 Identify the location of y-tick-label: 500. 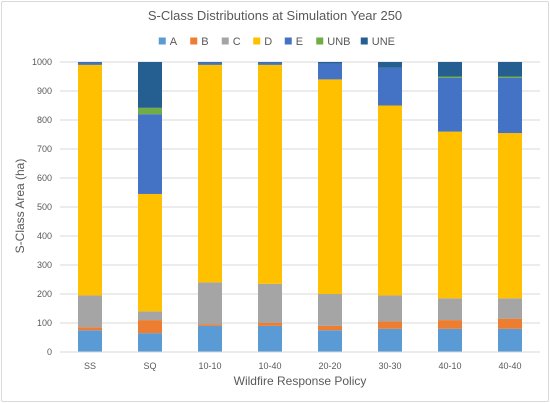
(44, 207).